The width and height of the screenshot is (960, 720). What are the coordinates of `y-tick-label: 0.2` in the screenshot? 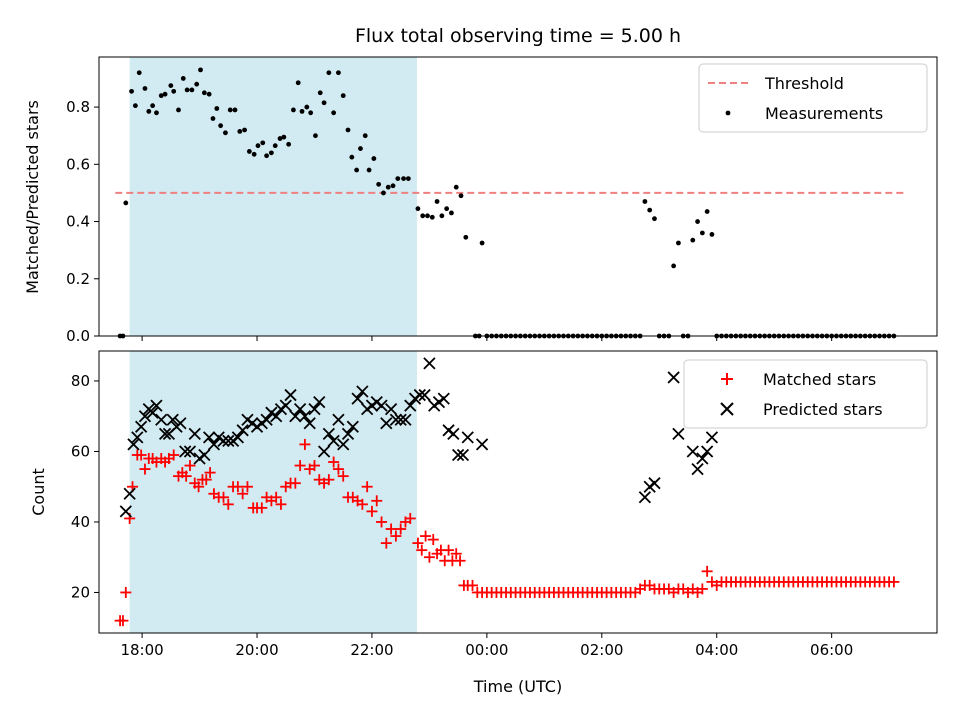 It's located at (78, 279).